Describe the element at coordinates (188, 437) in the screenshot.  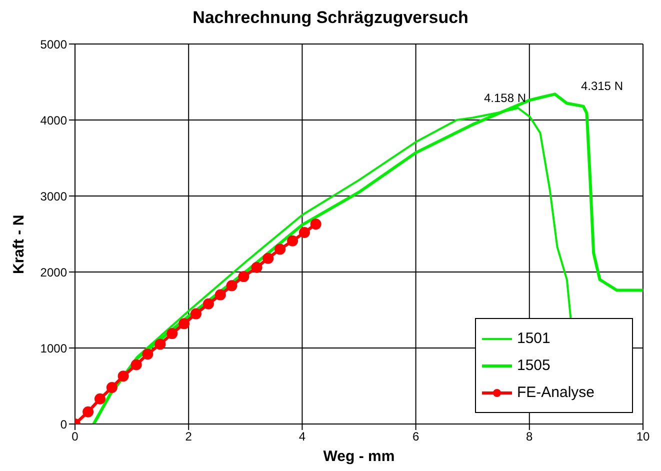
I see `x-tick-label: 2` at that location.